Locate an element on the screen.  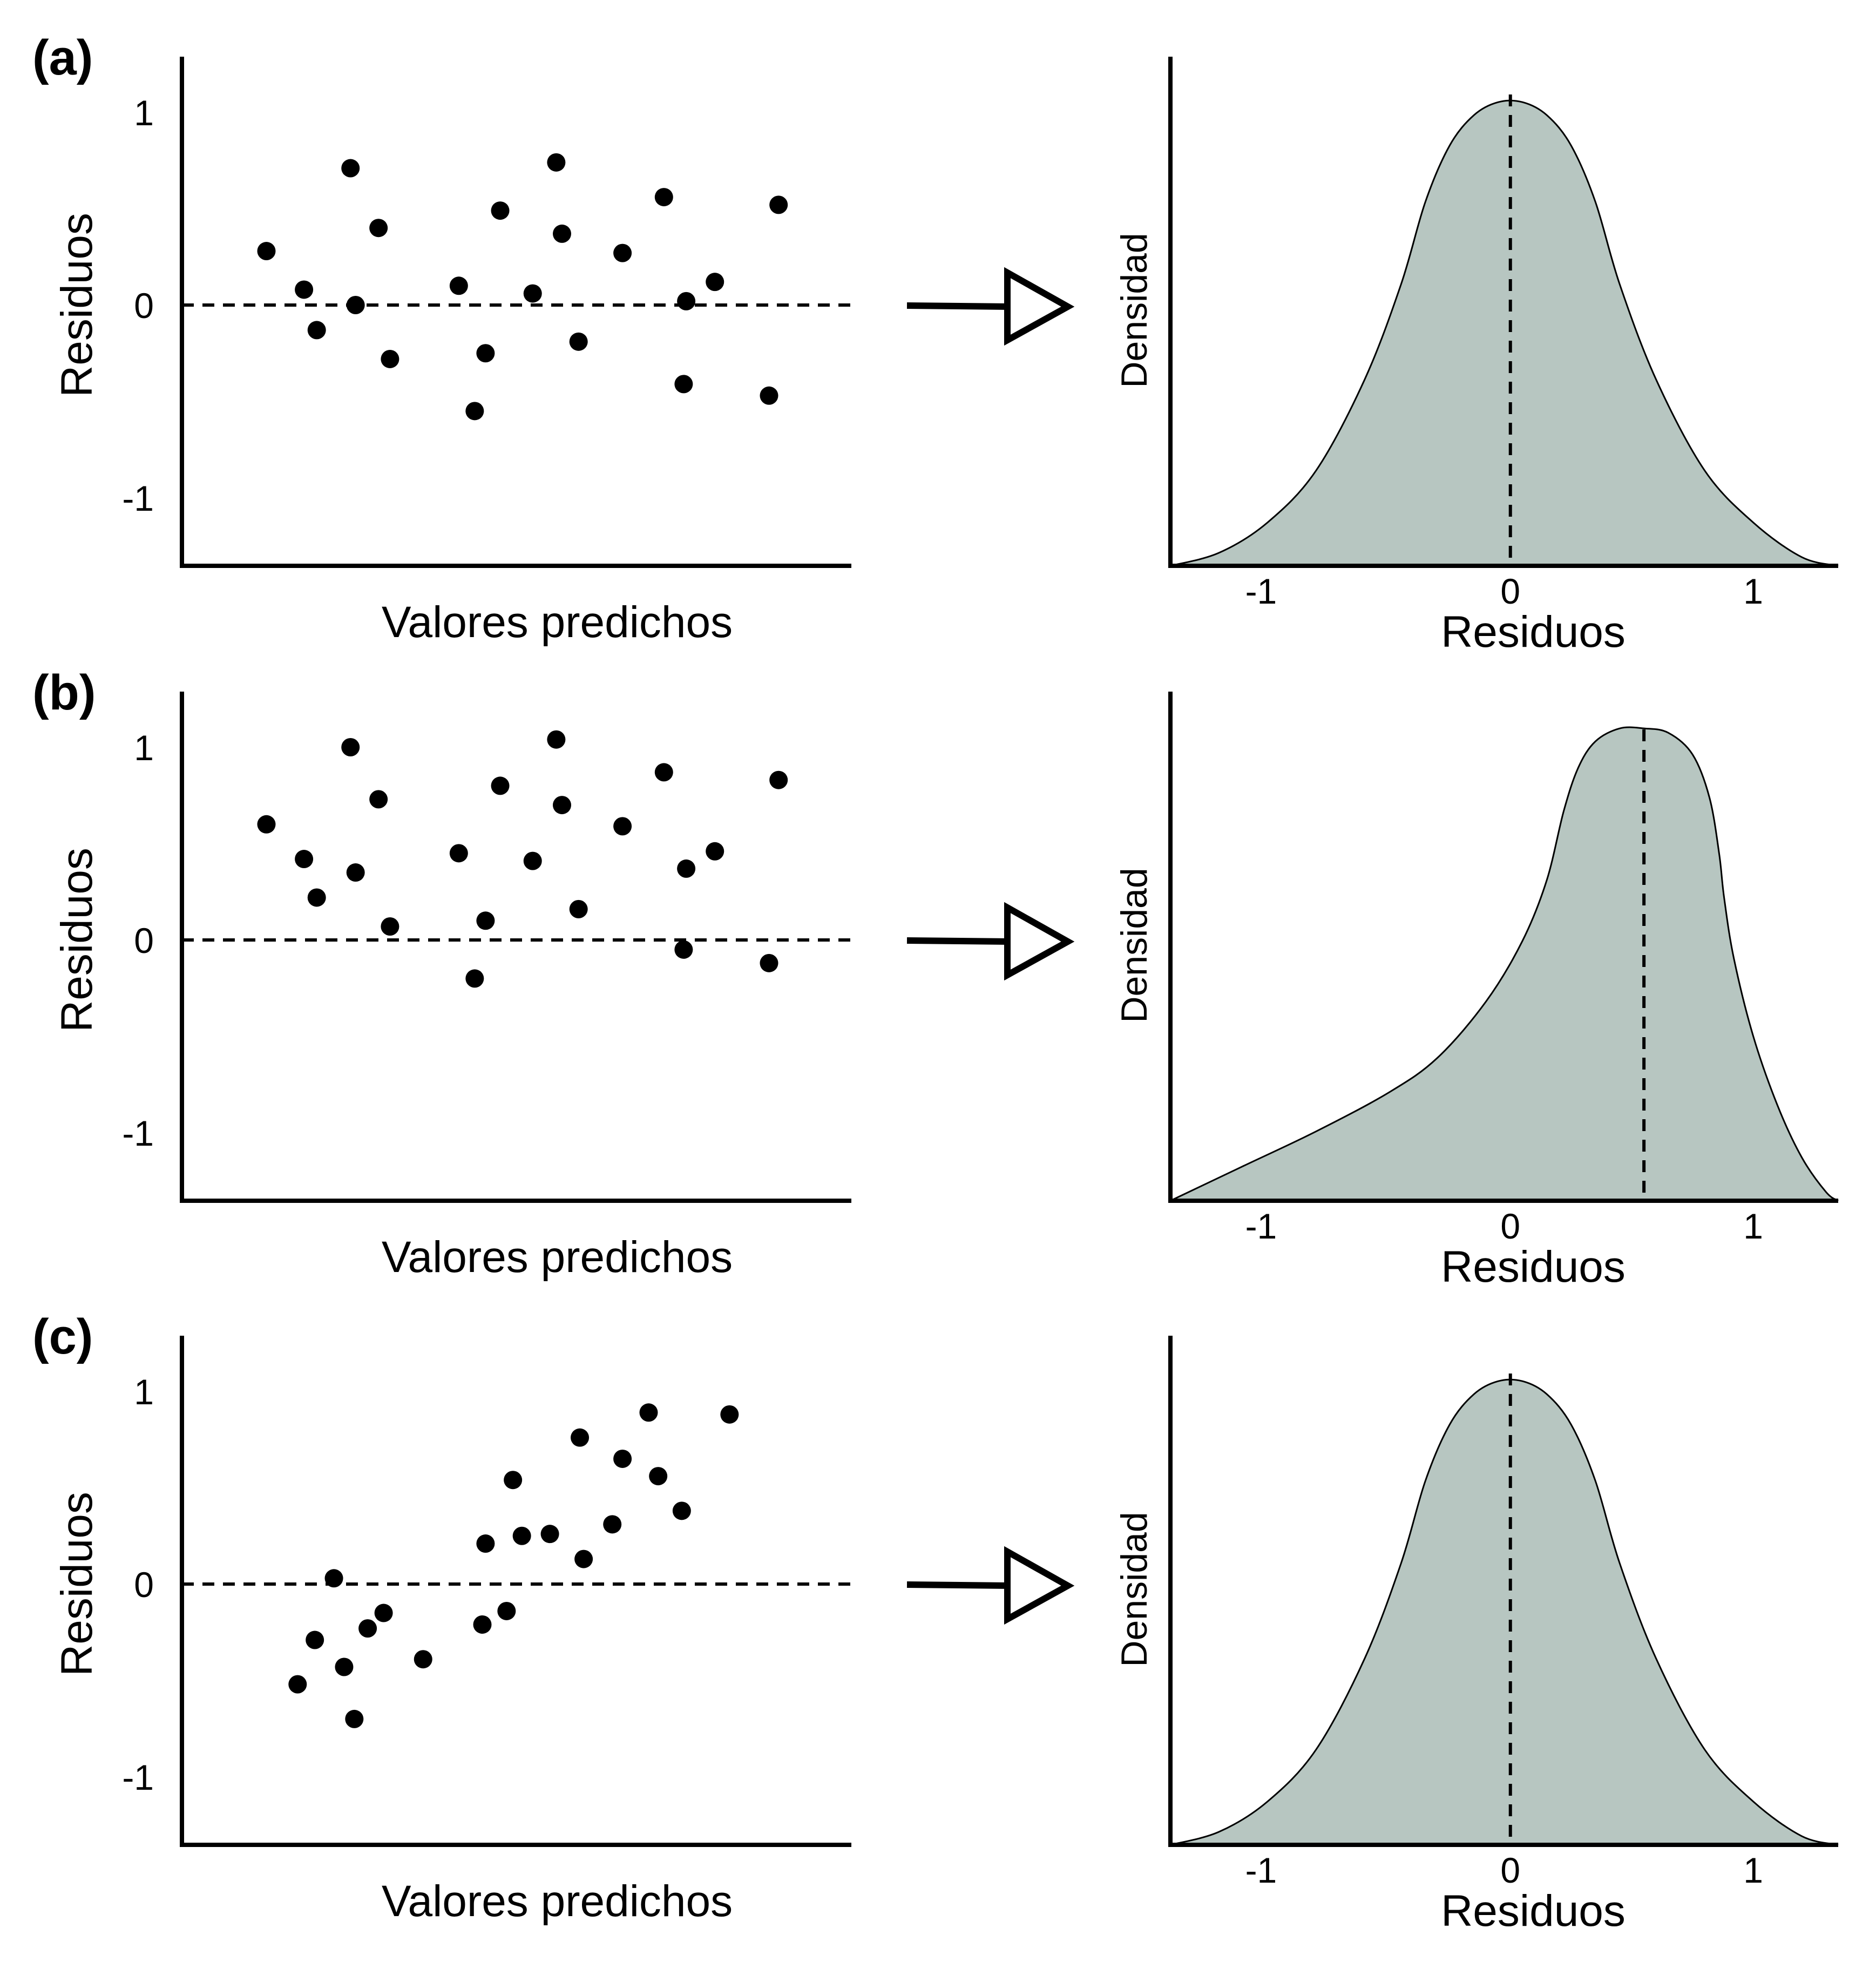
x-axis-title: Residuos is located at coordinates (1533, 632).